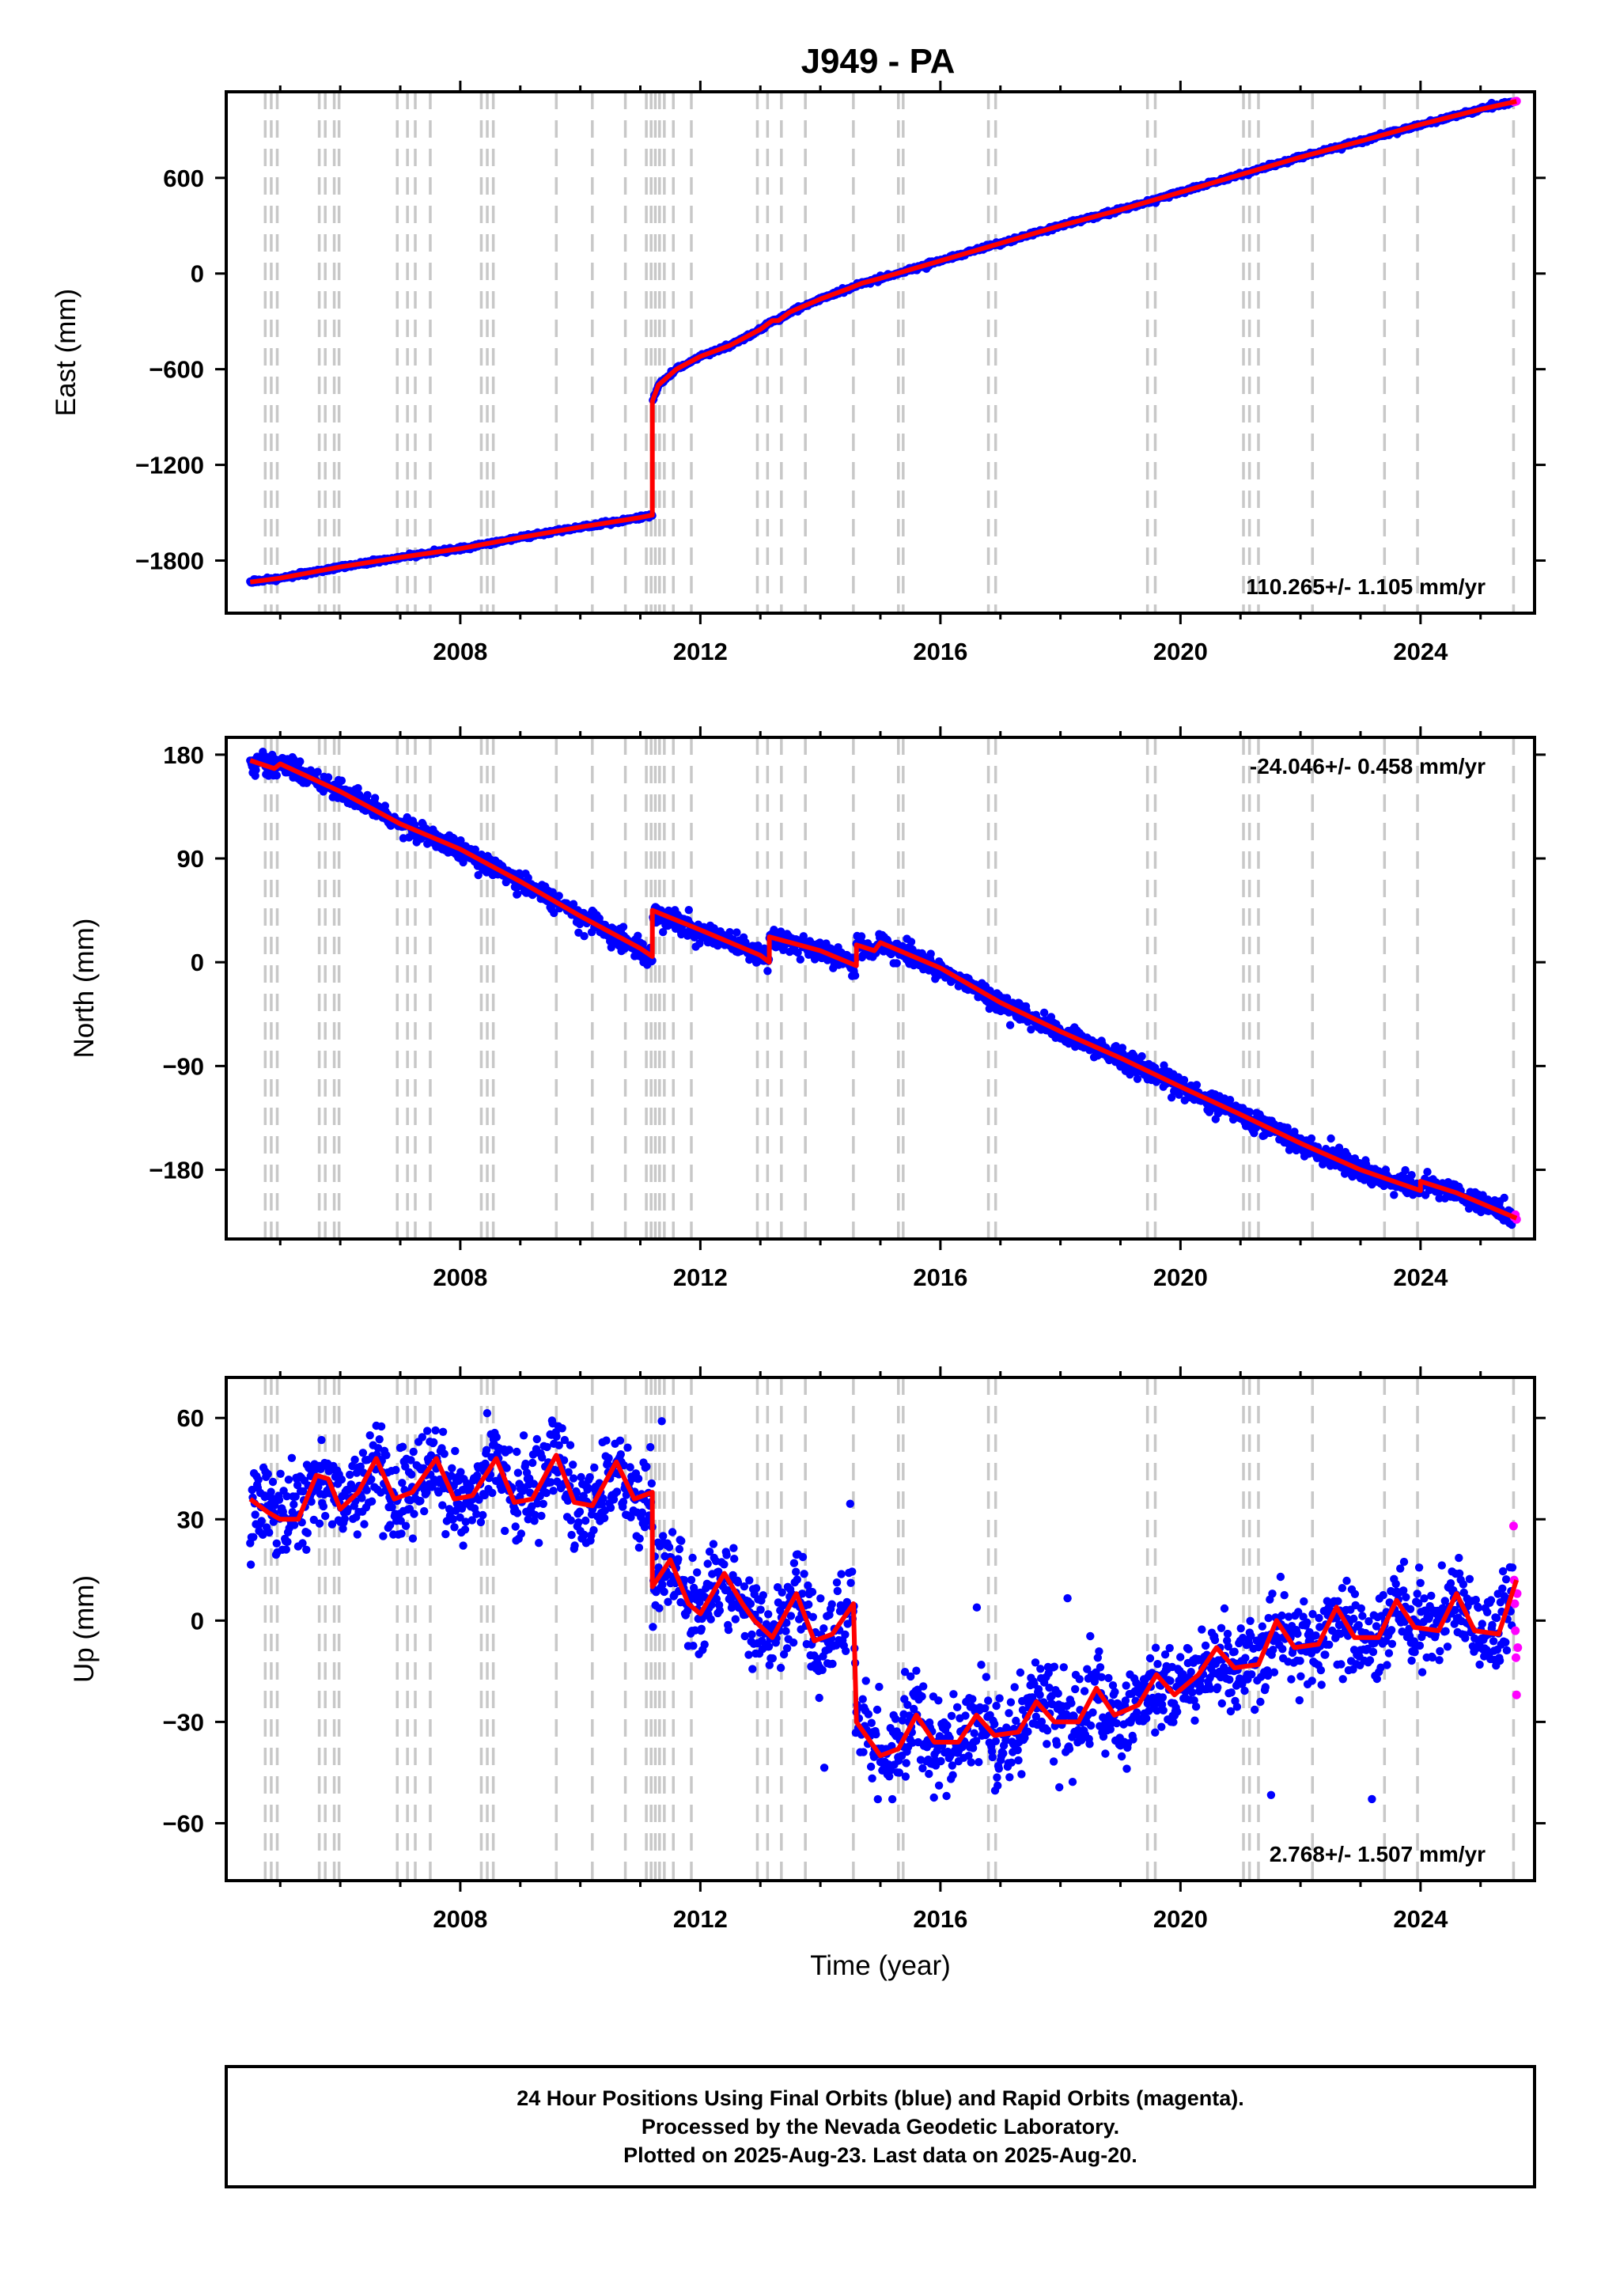 This screenshot has height=2296, width=1601. What do you see at coordinates (183, 1066) in the screenshot?
I see `y-tick-label: −90` at bounding box center [183, 1066].